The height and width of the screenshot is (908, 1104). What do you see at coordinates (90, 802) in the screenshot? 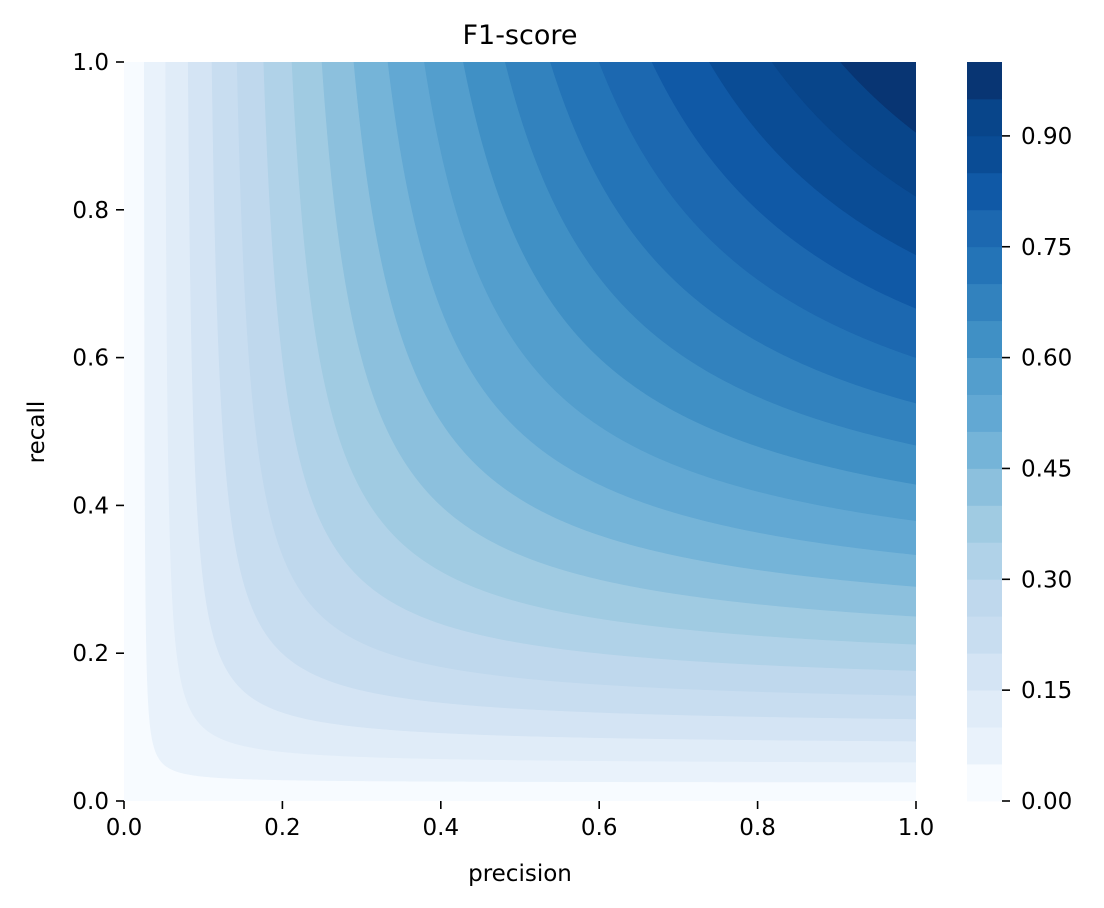
I see `y-tick-label: 0.0` at bounding box center [90, 802].